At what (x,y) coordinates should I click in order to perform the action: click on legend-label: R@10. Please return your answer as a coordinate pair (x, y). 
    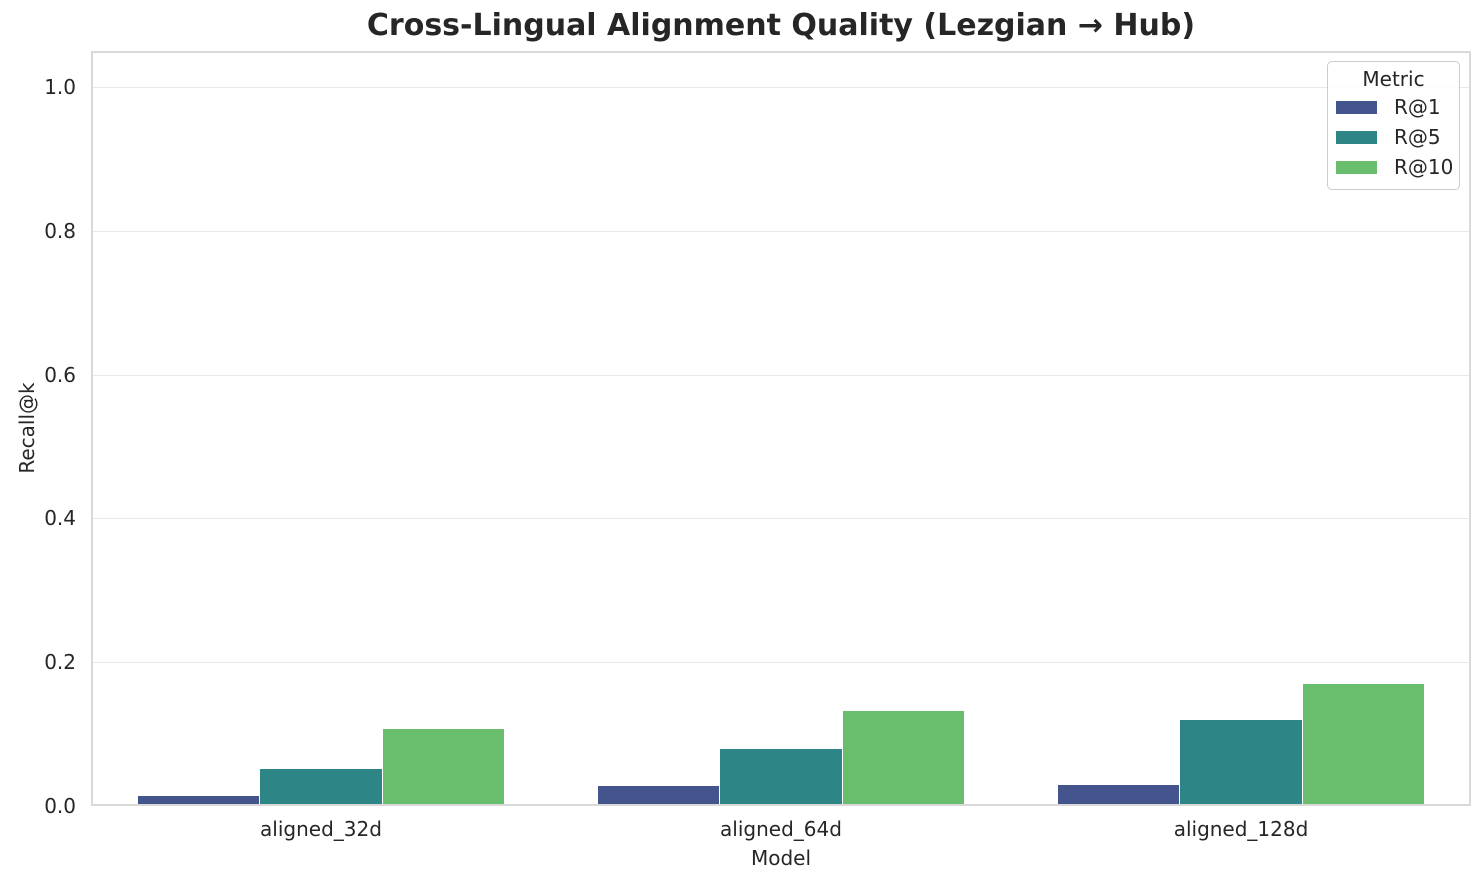
    Looking at the image, I should click on (1424, 167).